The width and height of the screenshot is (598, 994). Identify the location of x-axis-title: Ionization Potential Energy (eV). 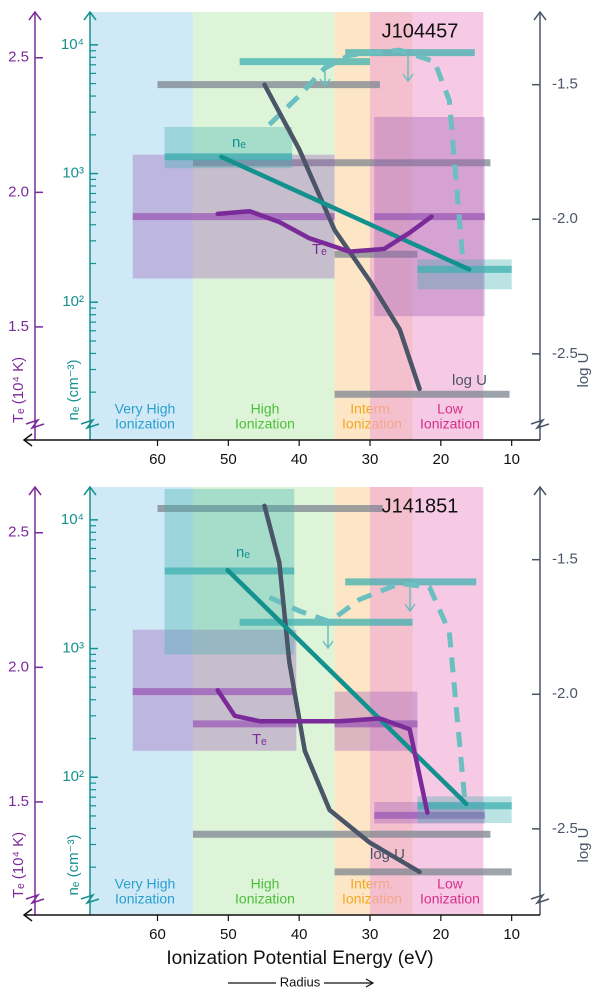
(299, 958).